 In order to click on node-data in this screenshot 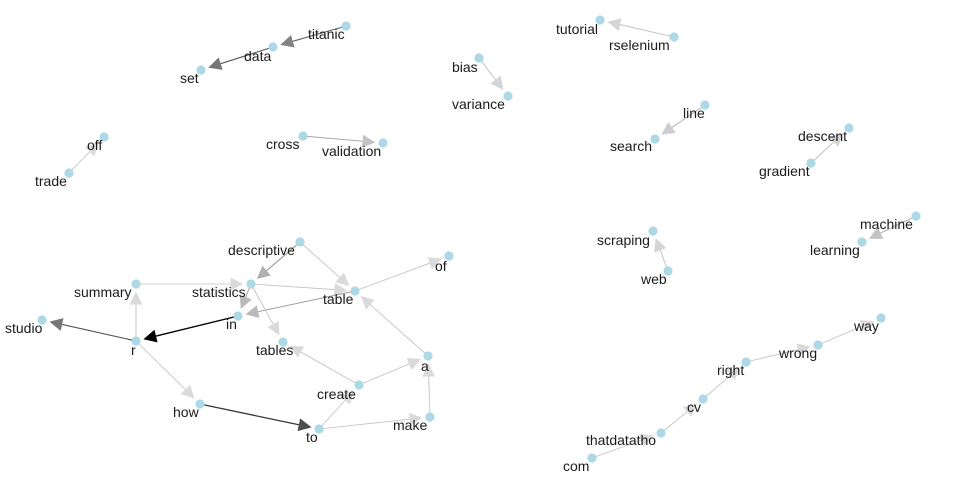, I will do `click(273, 47)`.